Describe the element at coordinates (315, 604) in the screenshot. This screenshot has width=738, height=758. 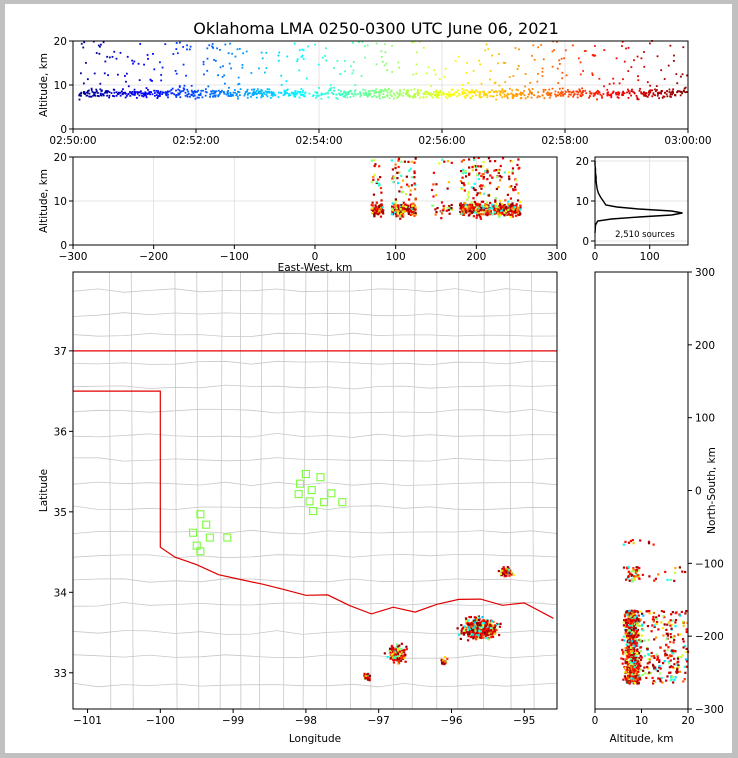
I see `county-line` at that location.